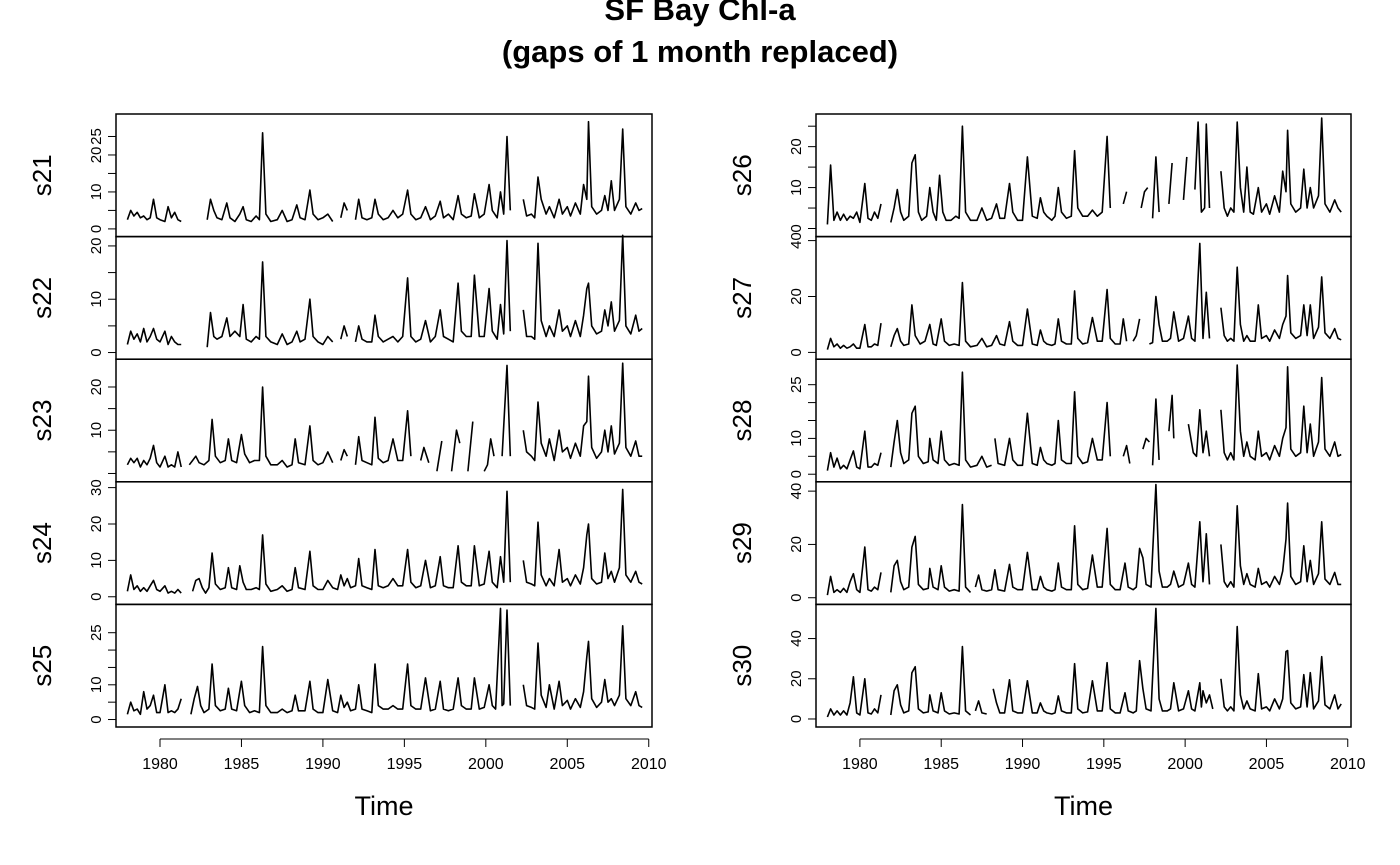 The height and width of the screenshot is (865, 1400). I want to click on panel-s24: 0 10 20 30 s24, so click(340, 542).